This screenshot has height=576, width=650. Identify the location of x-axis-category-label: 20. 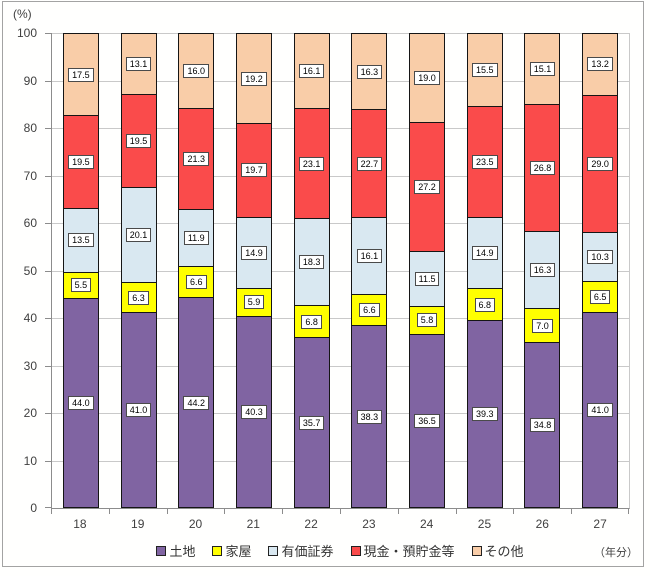
(195, 524).